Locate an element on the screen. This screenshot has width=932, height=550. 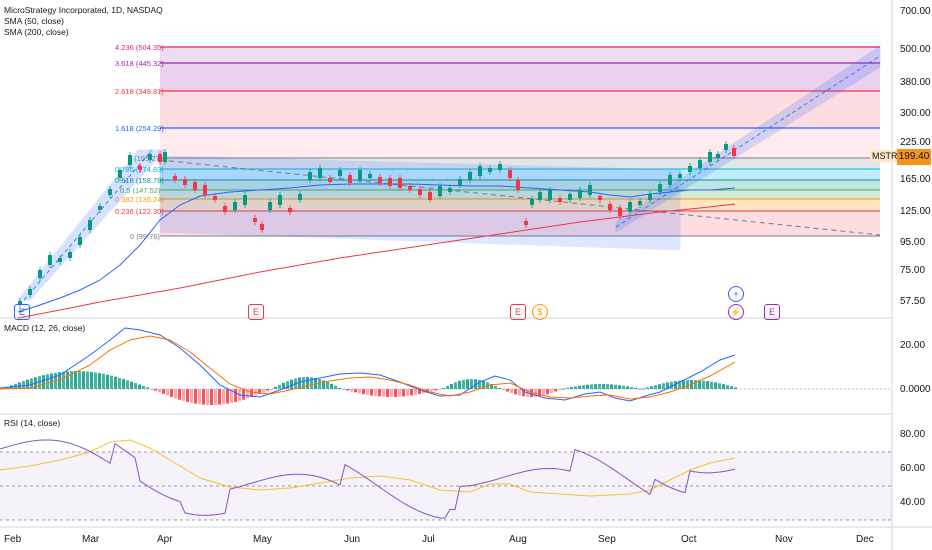
ticker-tag: MSTR is located at coordinates (885, 156).